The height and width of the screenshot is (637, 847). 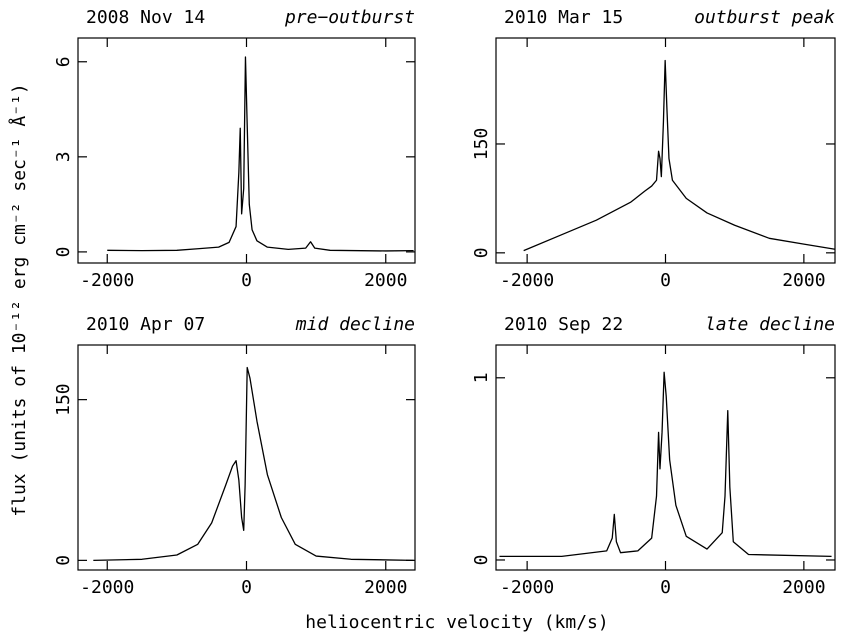 I want to click on panel-subtitle: outburst peak, so click(x=764, y=17).